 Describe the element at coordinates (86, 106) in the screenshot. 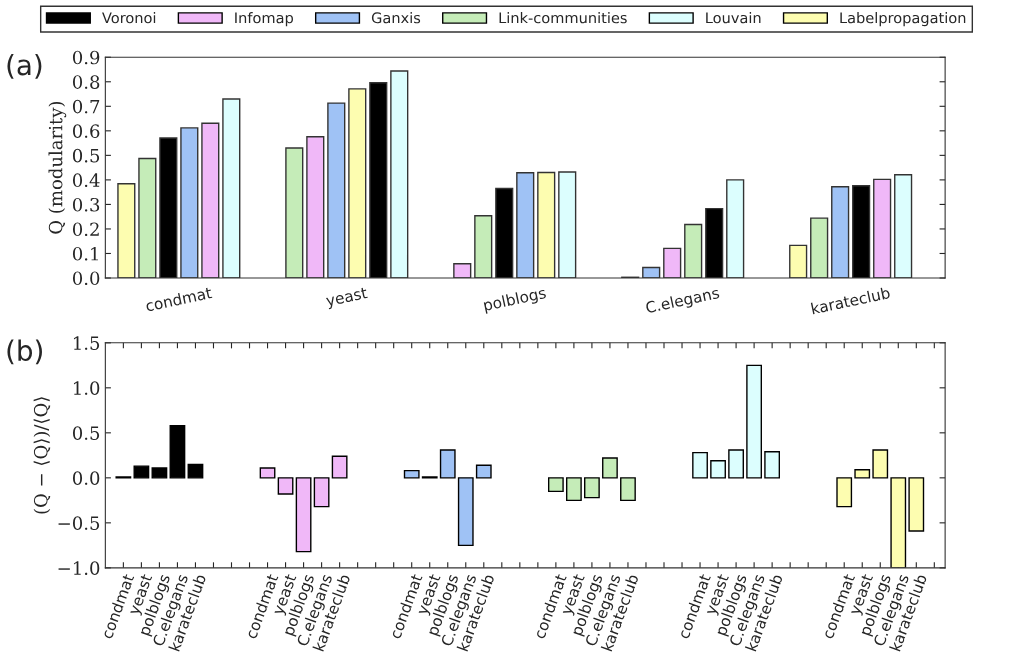

I see `y-tick-label: 0.7` at that location.